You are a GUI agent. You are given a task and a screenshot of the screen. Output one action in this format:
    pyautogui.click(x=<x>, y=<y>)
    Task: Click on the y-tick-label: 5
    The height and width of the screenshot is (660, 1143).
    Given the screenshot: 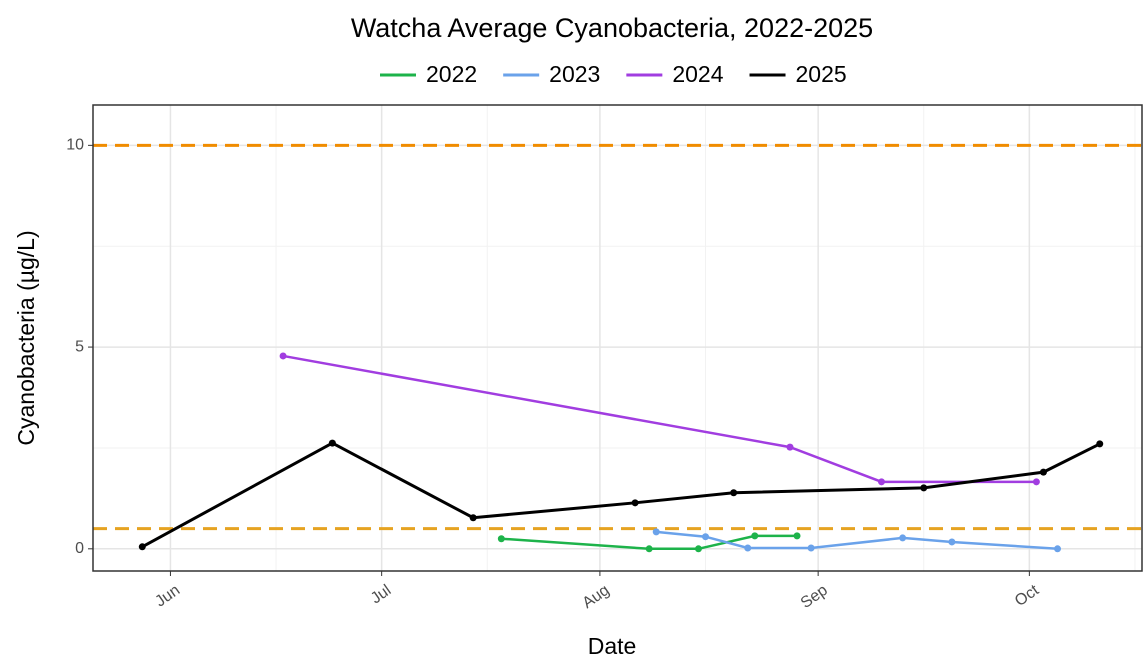 What is the action you would take?
    pyautogui.click(x=79, y=346)
    